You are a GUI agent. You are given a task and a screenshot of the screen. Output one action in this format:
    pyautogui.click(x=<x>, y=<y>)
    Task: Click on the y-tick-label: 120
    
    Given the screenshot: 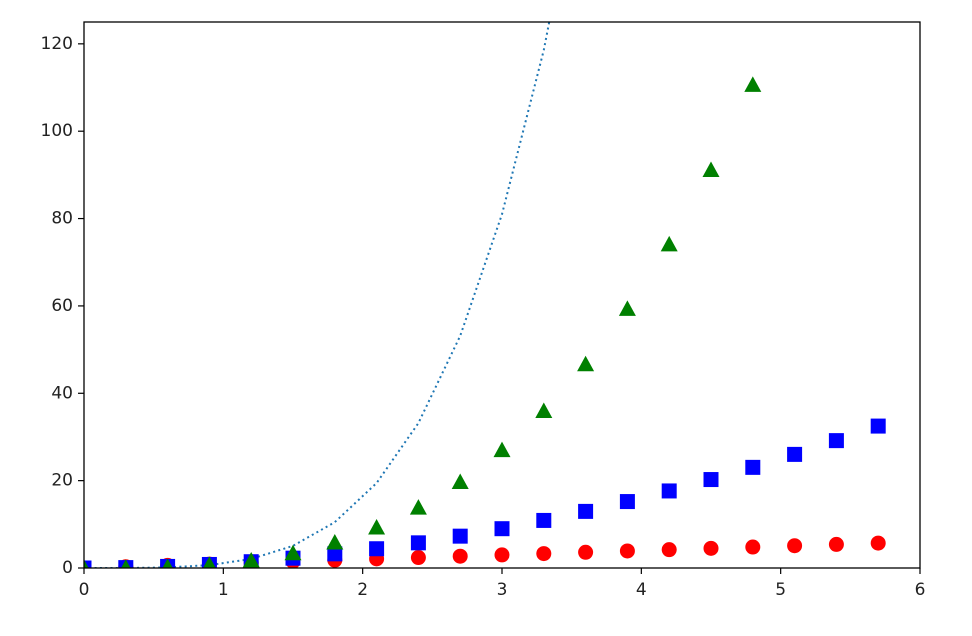 What is the action you would take?
    pyautogui.click(x=57, y=44)
    